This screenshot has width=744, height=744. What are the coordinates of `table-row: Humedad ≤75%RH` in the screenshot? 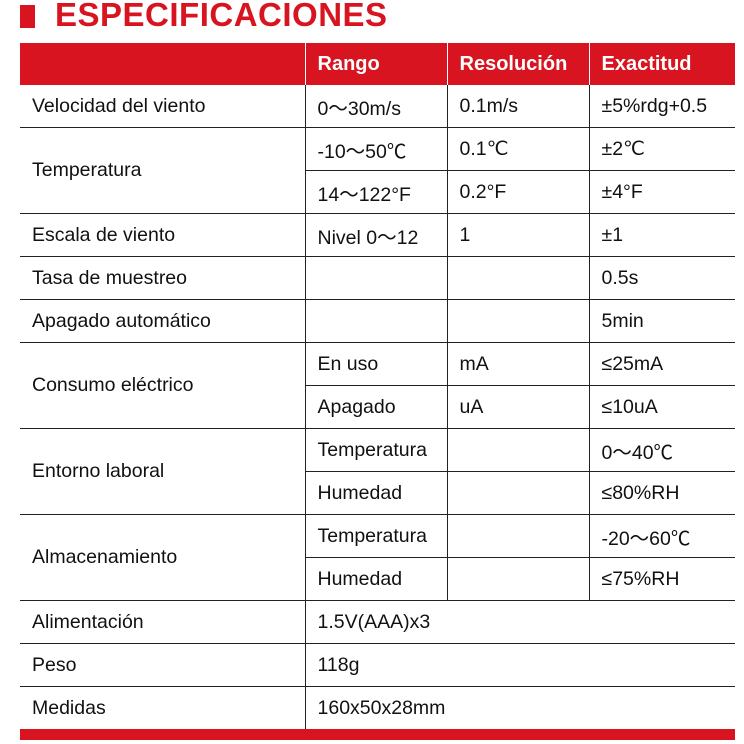 It's located at (377, 579).